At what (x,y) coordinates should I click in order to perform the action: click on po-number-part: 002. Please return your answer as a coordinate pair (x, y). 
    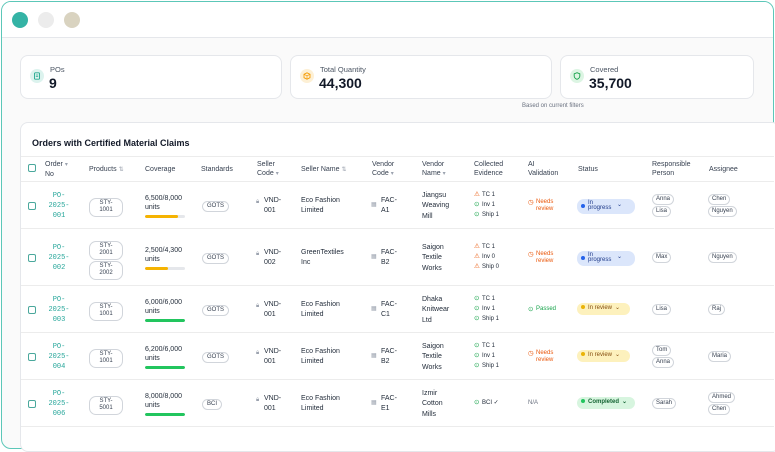
    Looking at the image, I should click on (59, 267).